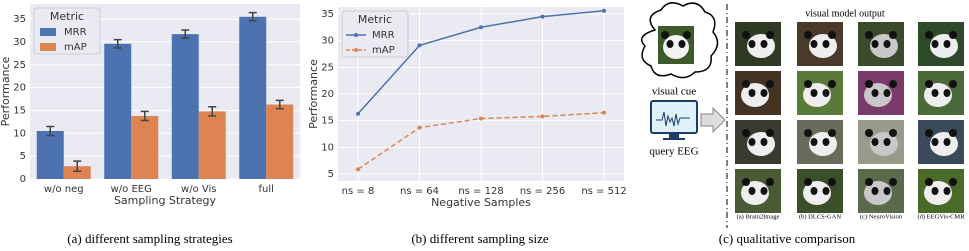  Describe the element at coordinates (481, 202) in the screenshot. I see `x-axis-label: Negative Samples` at that location.